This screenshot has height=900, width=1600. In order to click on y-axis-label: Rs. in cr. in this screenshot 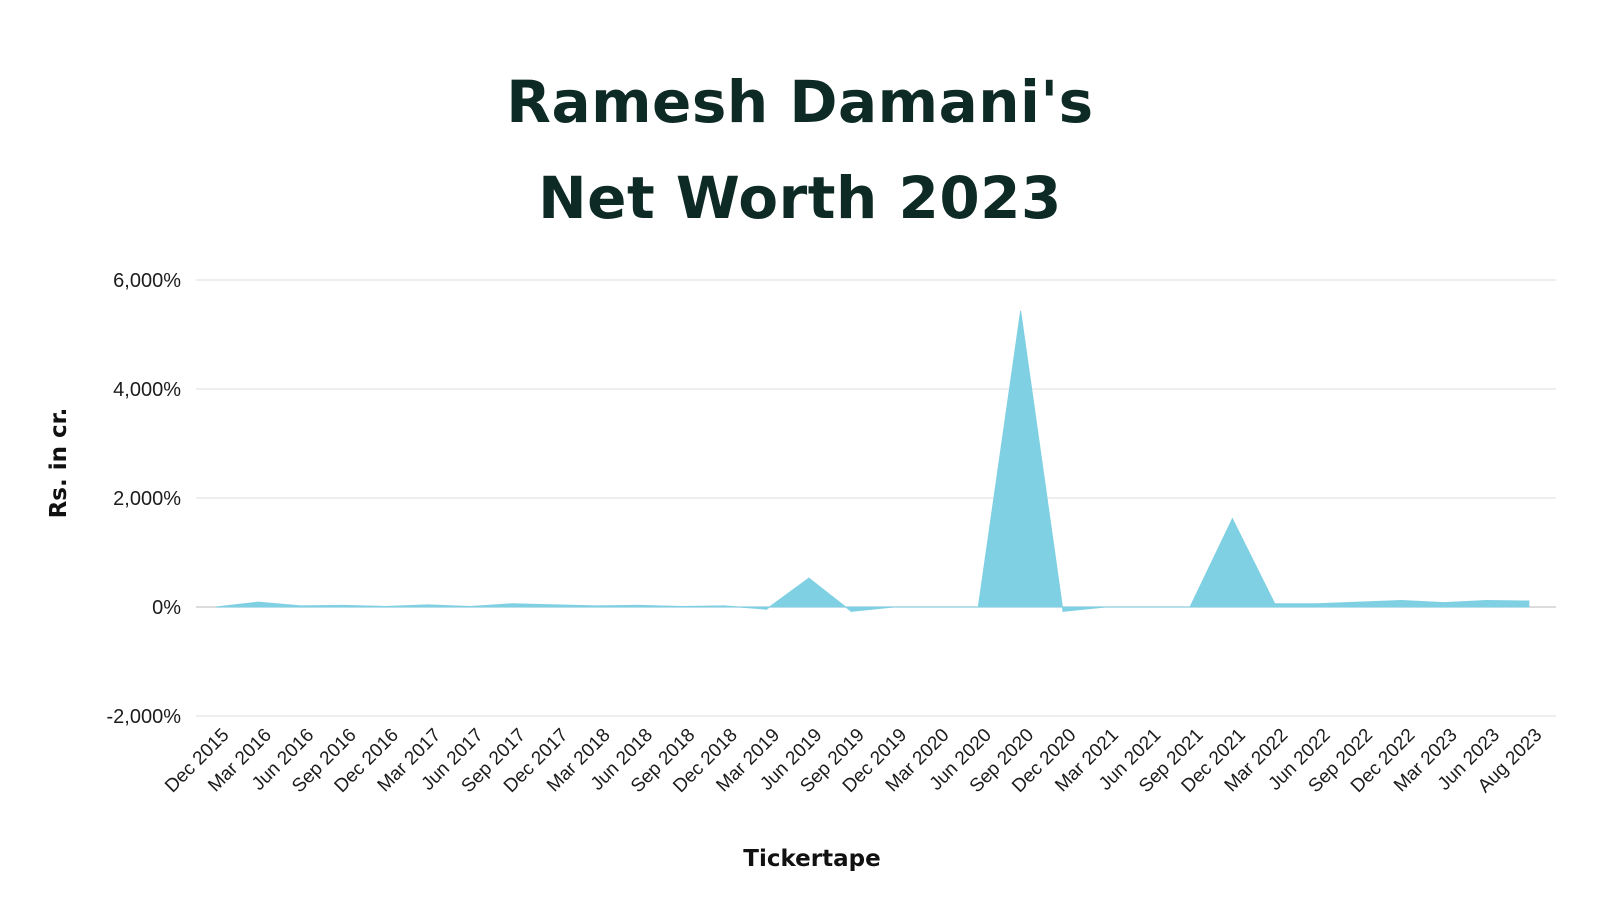, I will do `click(59, 463)`.